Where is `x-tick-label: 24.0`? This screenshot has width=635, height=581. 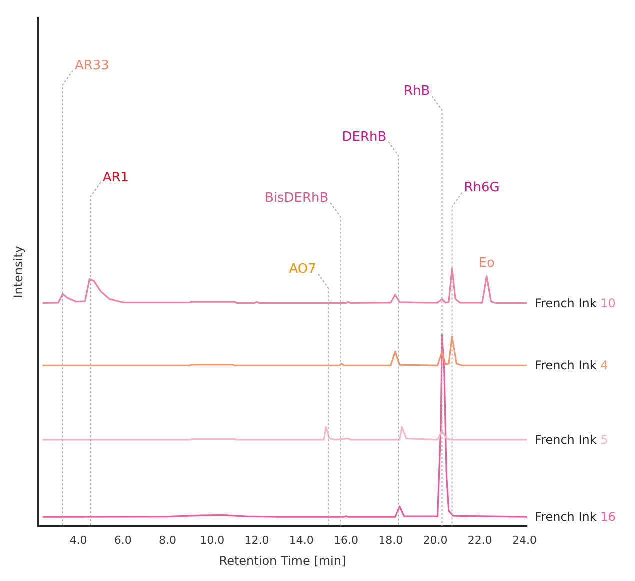 x-tick-label: 24.0 is located at coordinates (525, 540).